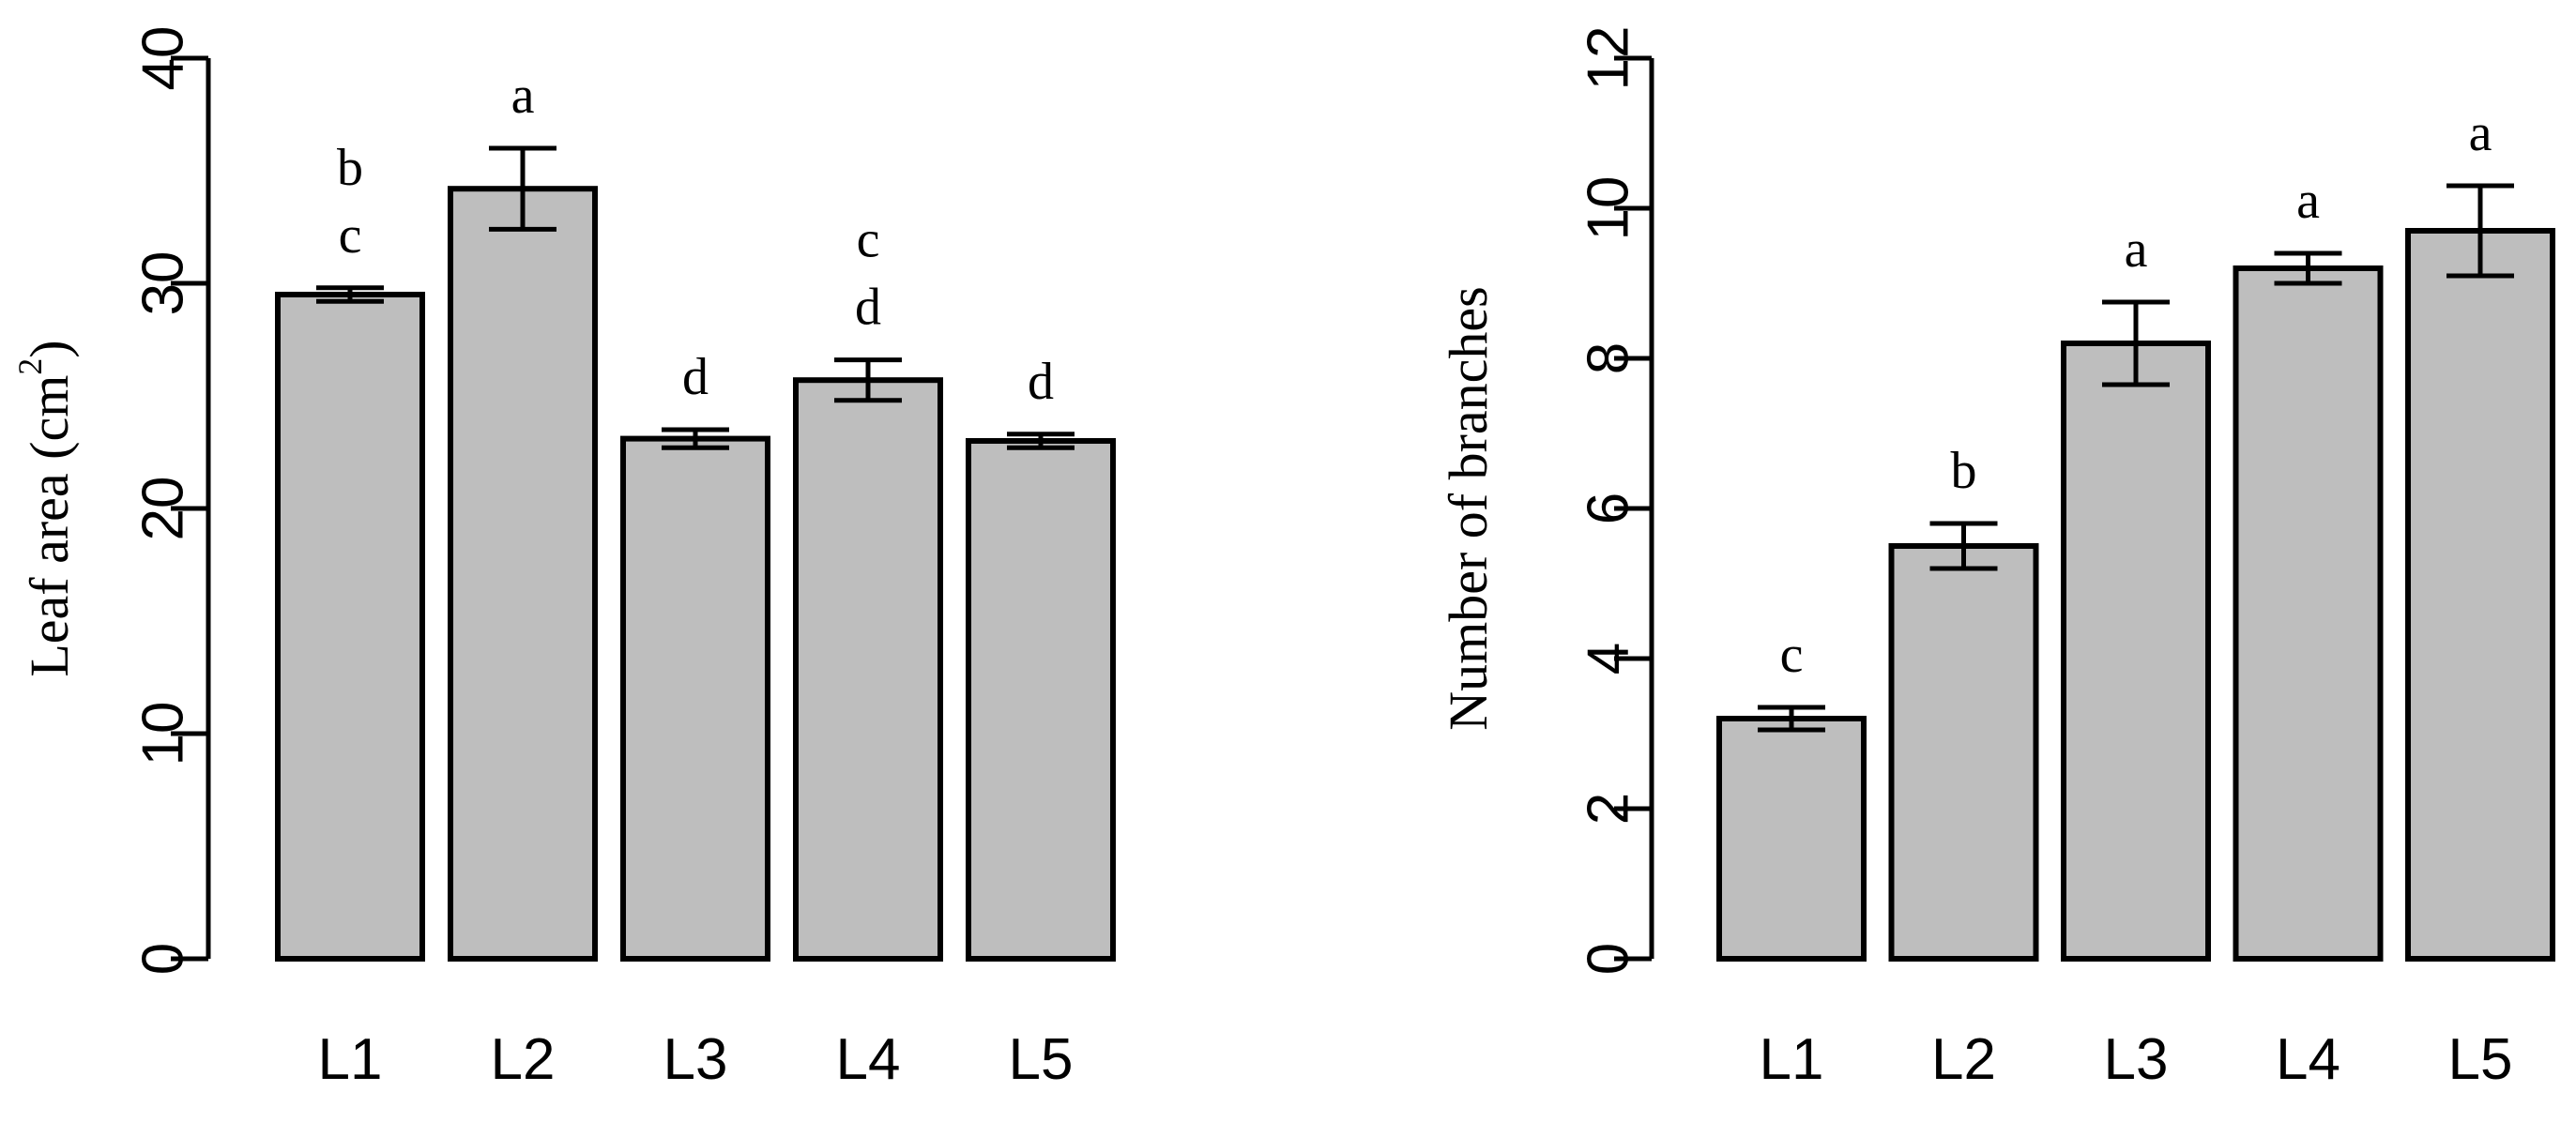 This screenshot has width=2576, height=1122. What do you see at coordinates (30, 367) in the screenshot?
I see `y-axis-title-superscript: 2` at bounding box center [30, 367].